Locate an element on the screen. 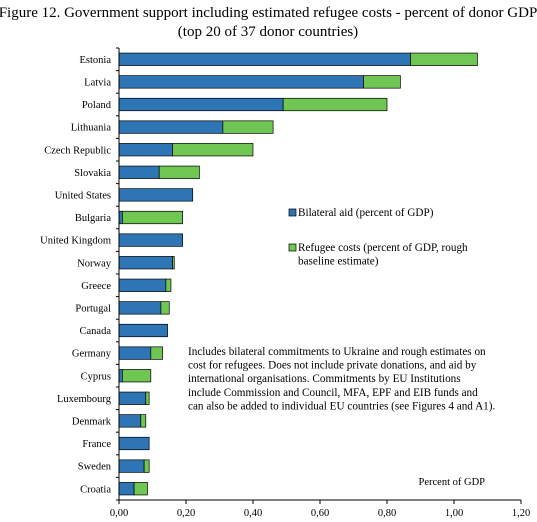 The image size is (537, 522). category-label-cyprus: Cyprus is located at coordinates (96, 376).